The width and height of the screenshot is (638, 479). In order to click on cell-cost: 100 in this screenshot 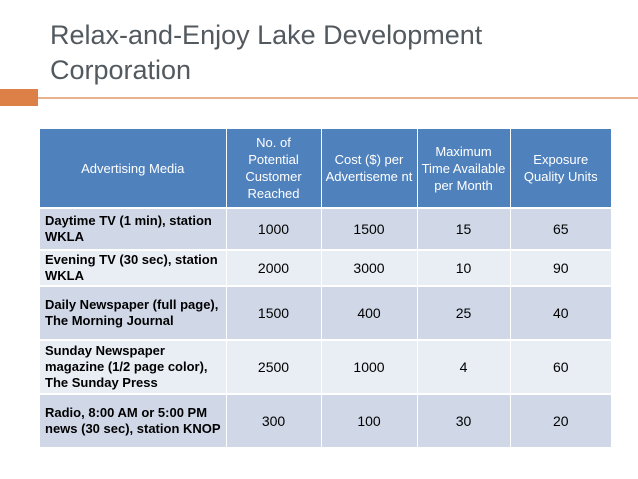, I will do `click(369, 420)`.